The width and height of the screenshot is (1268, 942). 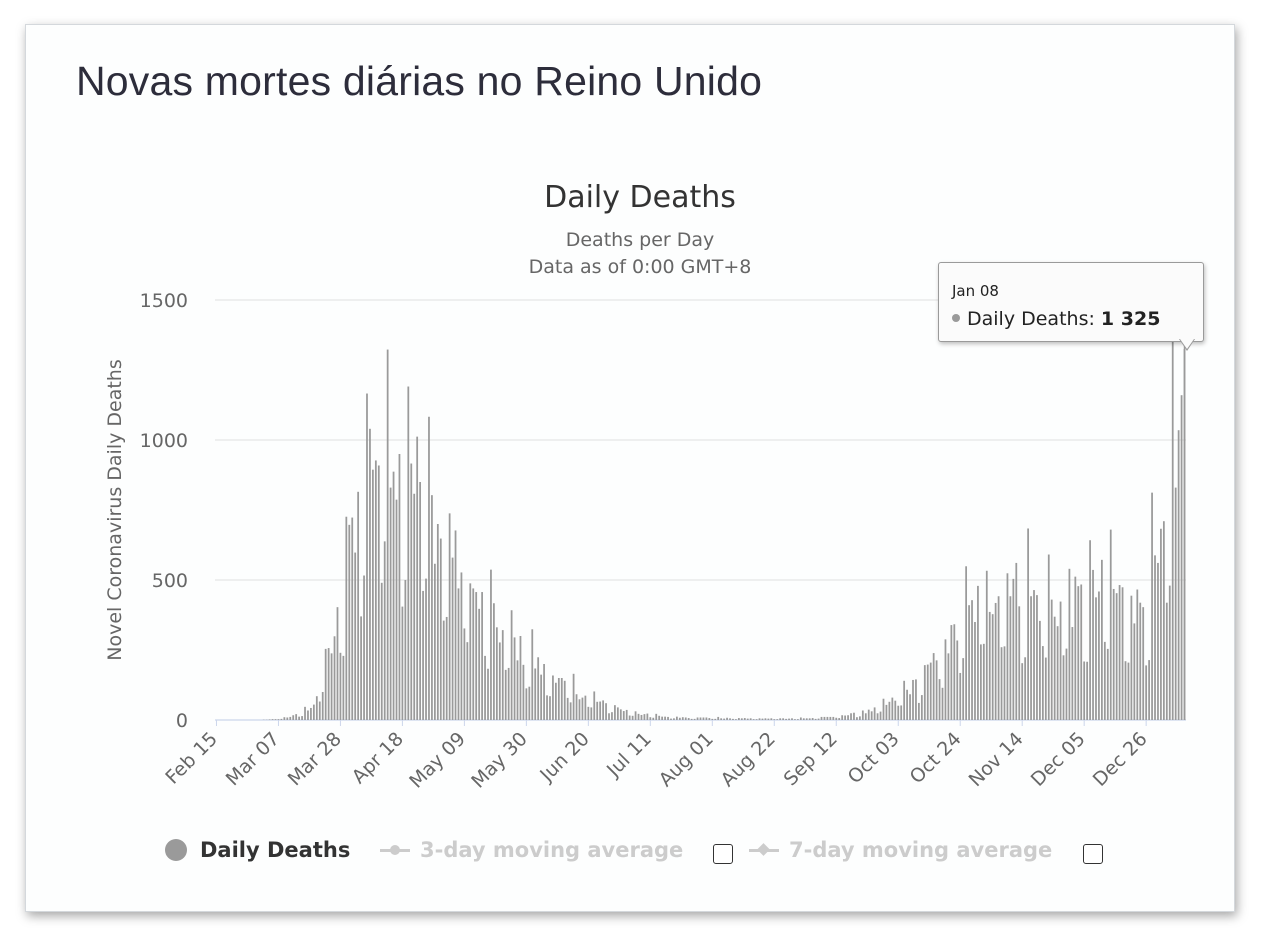 I want to click on checkbox-7-day-average, so click(x=1093, y=854).